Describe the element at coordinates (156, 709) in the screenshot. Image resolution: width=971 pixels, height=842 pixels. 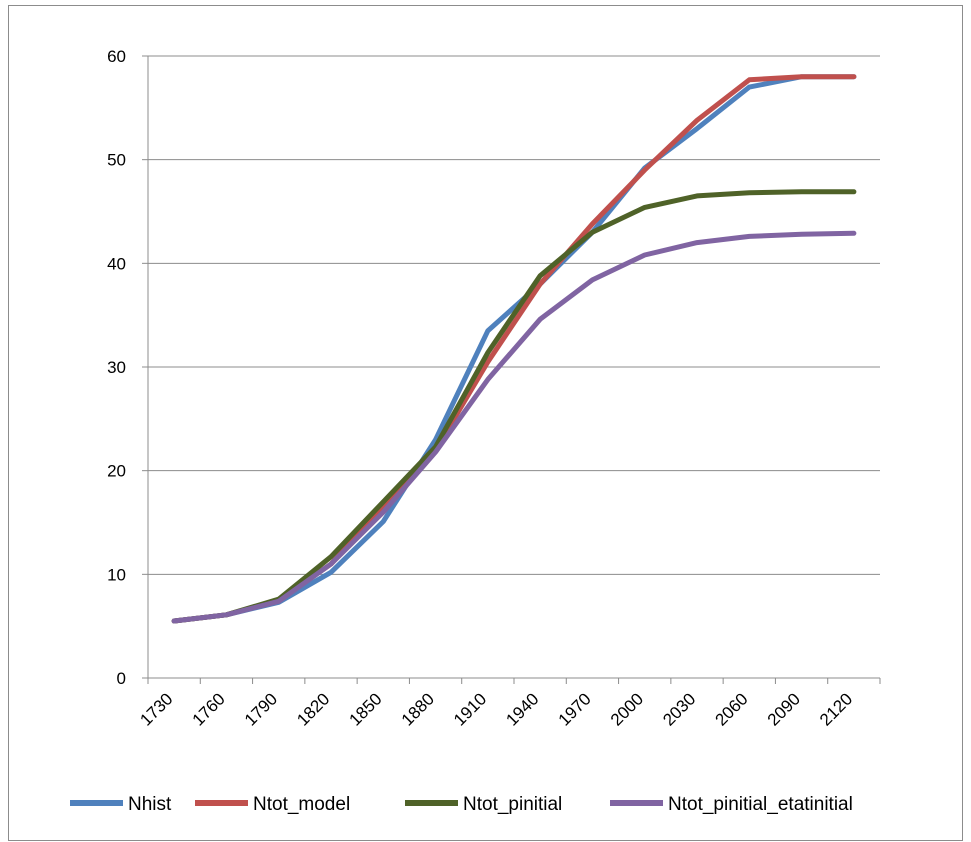
I see `x-tick-label: 1730` at that location.